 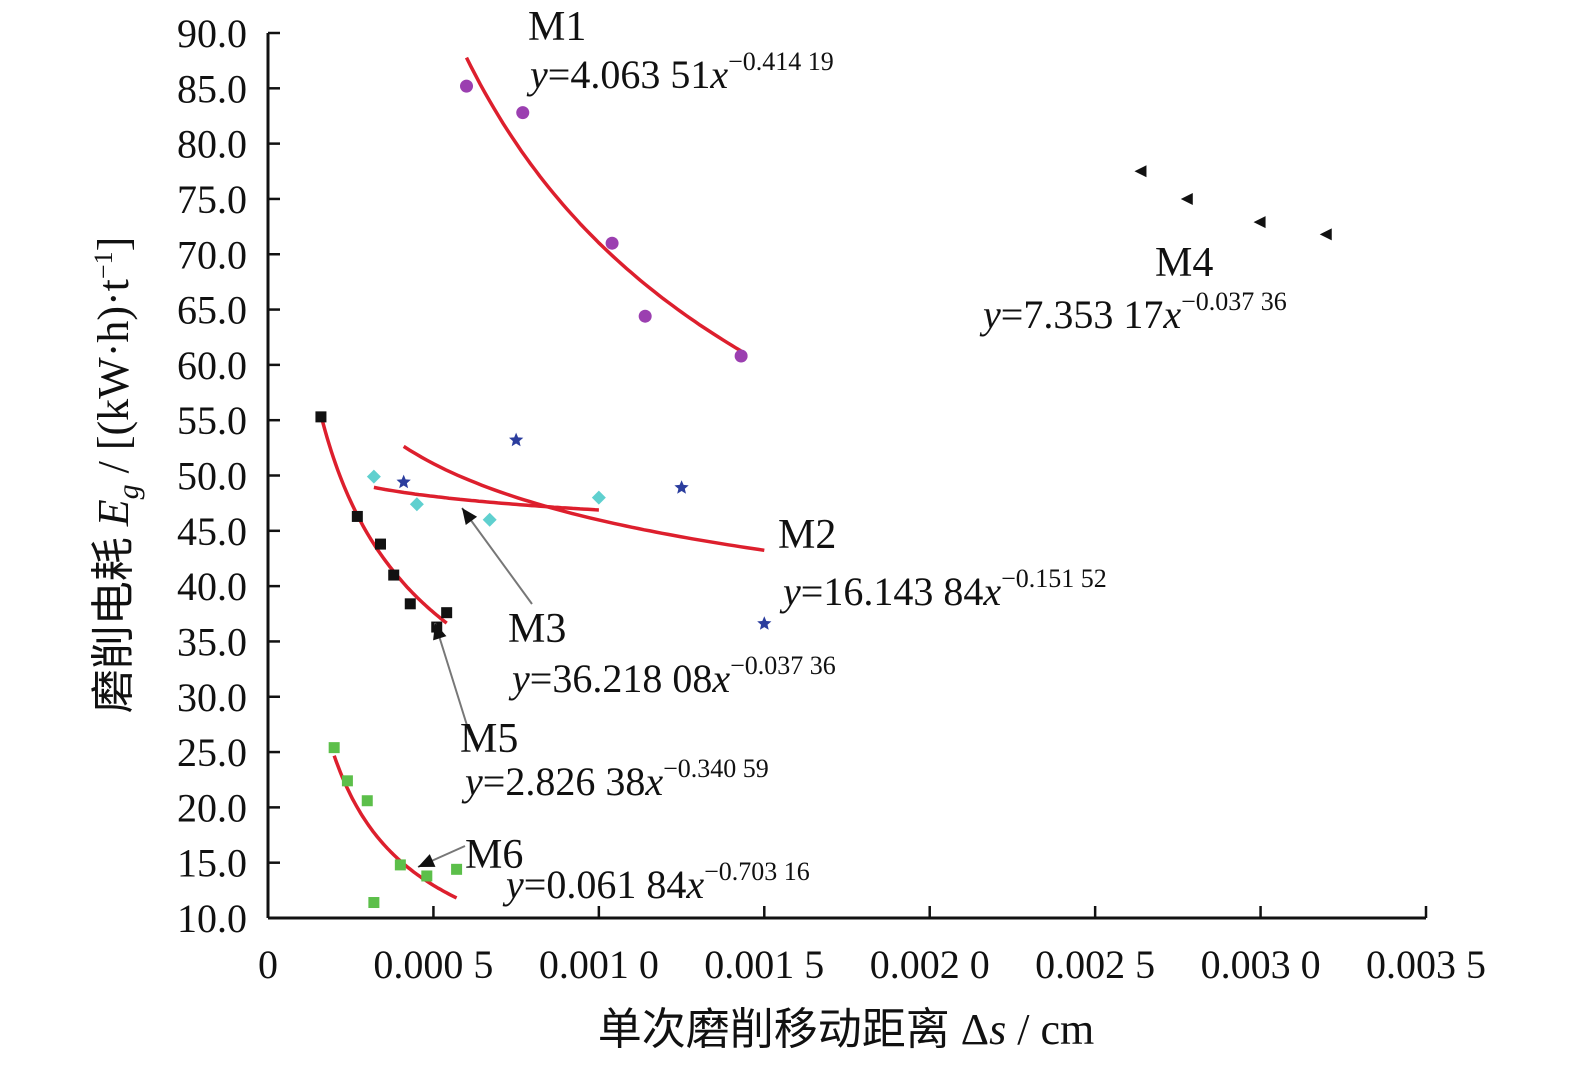 What do you see at coordinates (1184, 263) in the screenshot?
I see `series-label-m4: M4` at bounding box center [1184, 263].